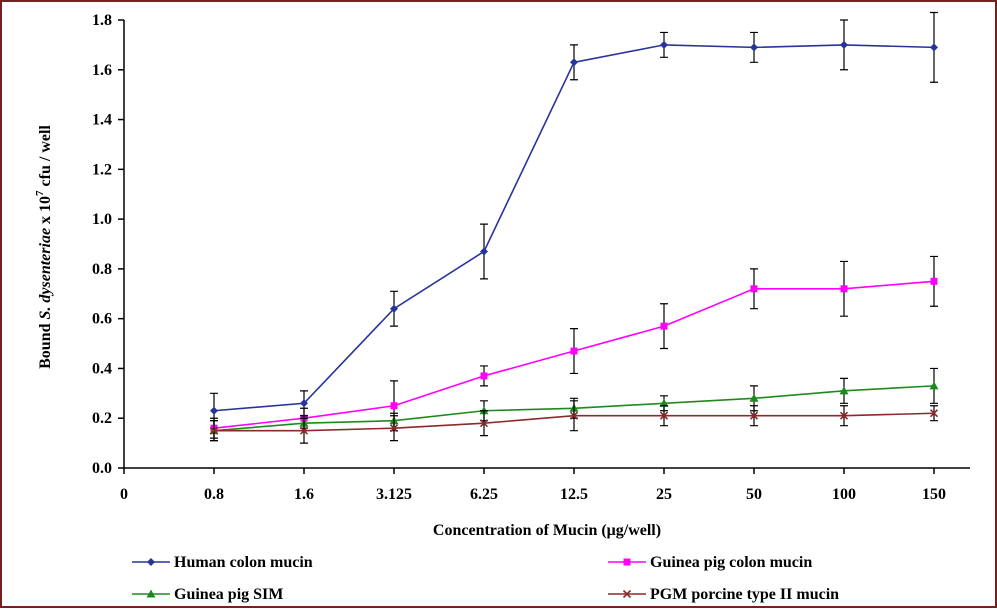  I want to click on y-label-sup: 7, so click(40, 193).